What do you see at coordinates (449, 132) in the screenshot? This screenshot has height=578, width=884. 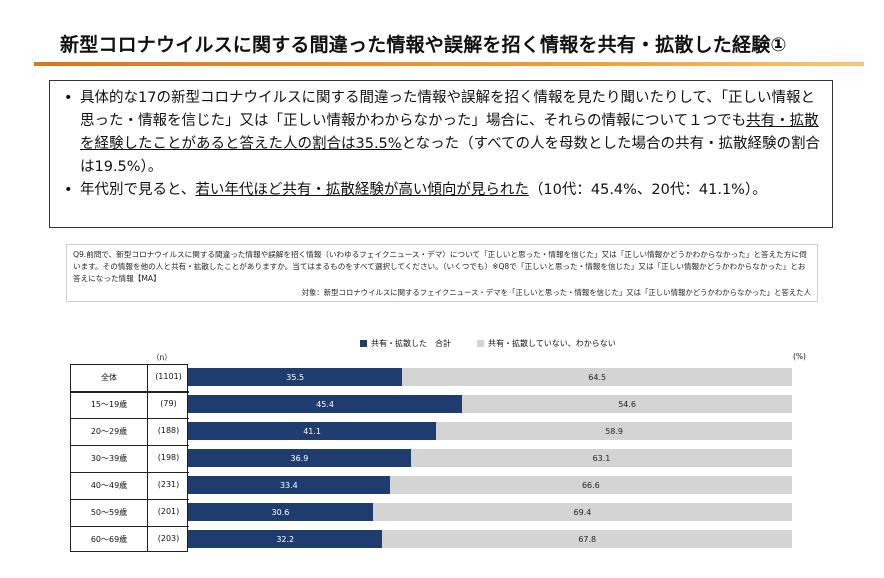 I see `summary-bullet-1-underlined: 共有・拡散を経験したことがあると答えた人の割合は35.5%` at bounding box center [449, 132].